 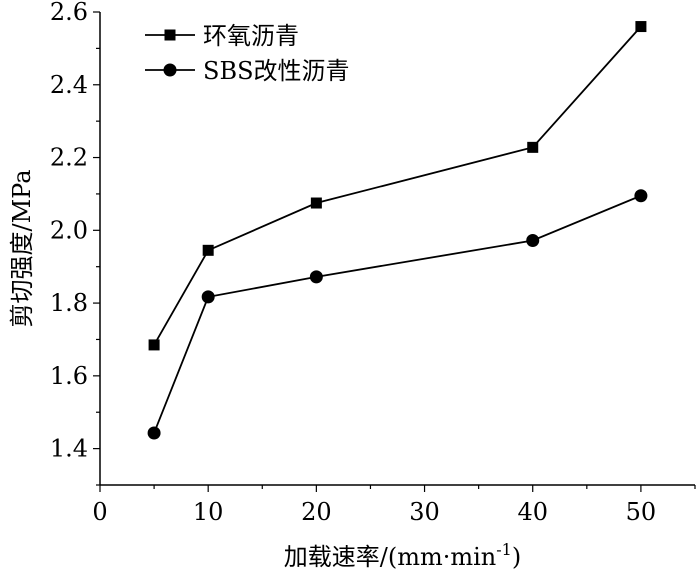 I want to click on x-tick-label: 20, so click(x=316, y=512).